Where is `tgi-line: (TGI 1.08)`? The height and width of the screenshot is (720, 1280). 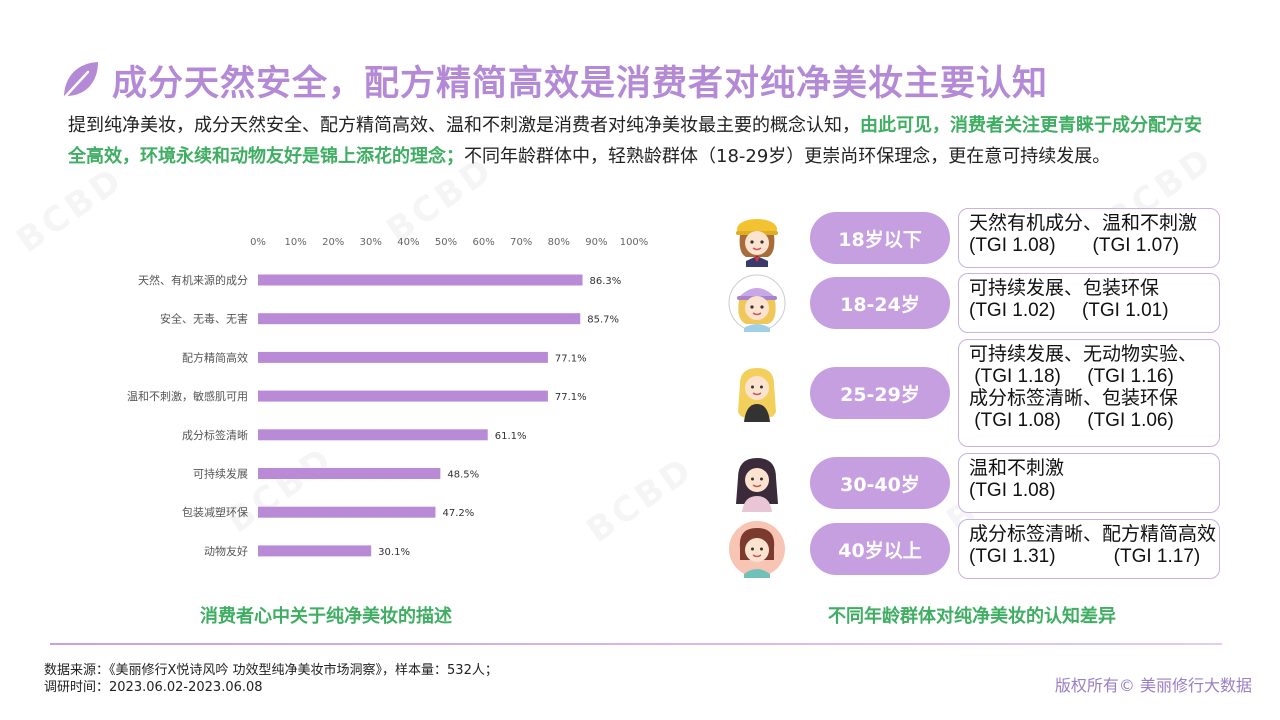 tgi-line: (TGI 1.08) is located at coordinates (1012, 490).